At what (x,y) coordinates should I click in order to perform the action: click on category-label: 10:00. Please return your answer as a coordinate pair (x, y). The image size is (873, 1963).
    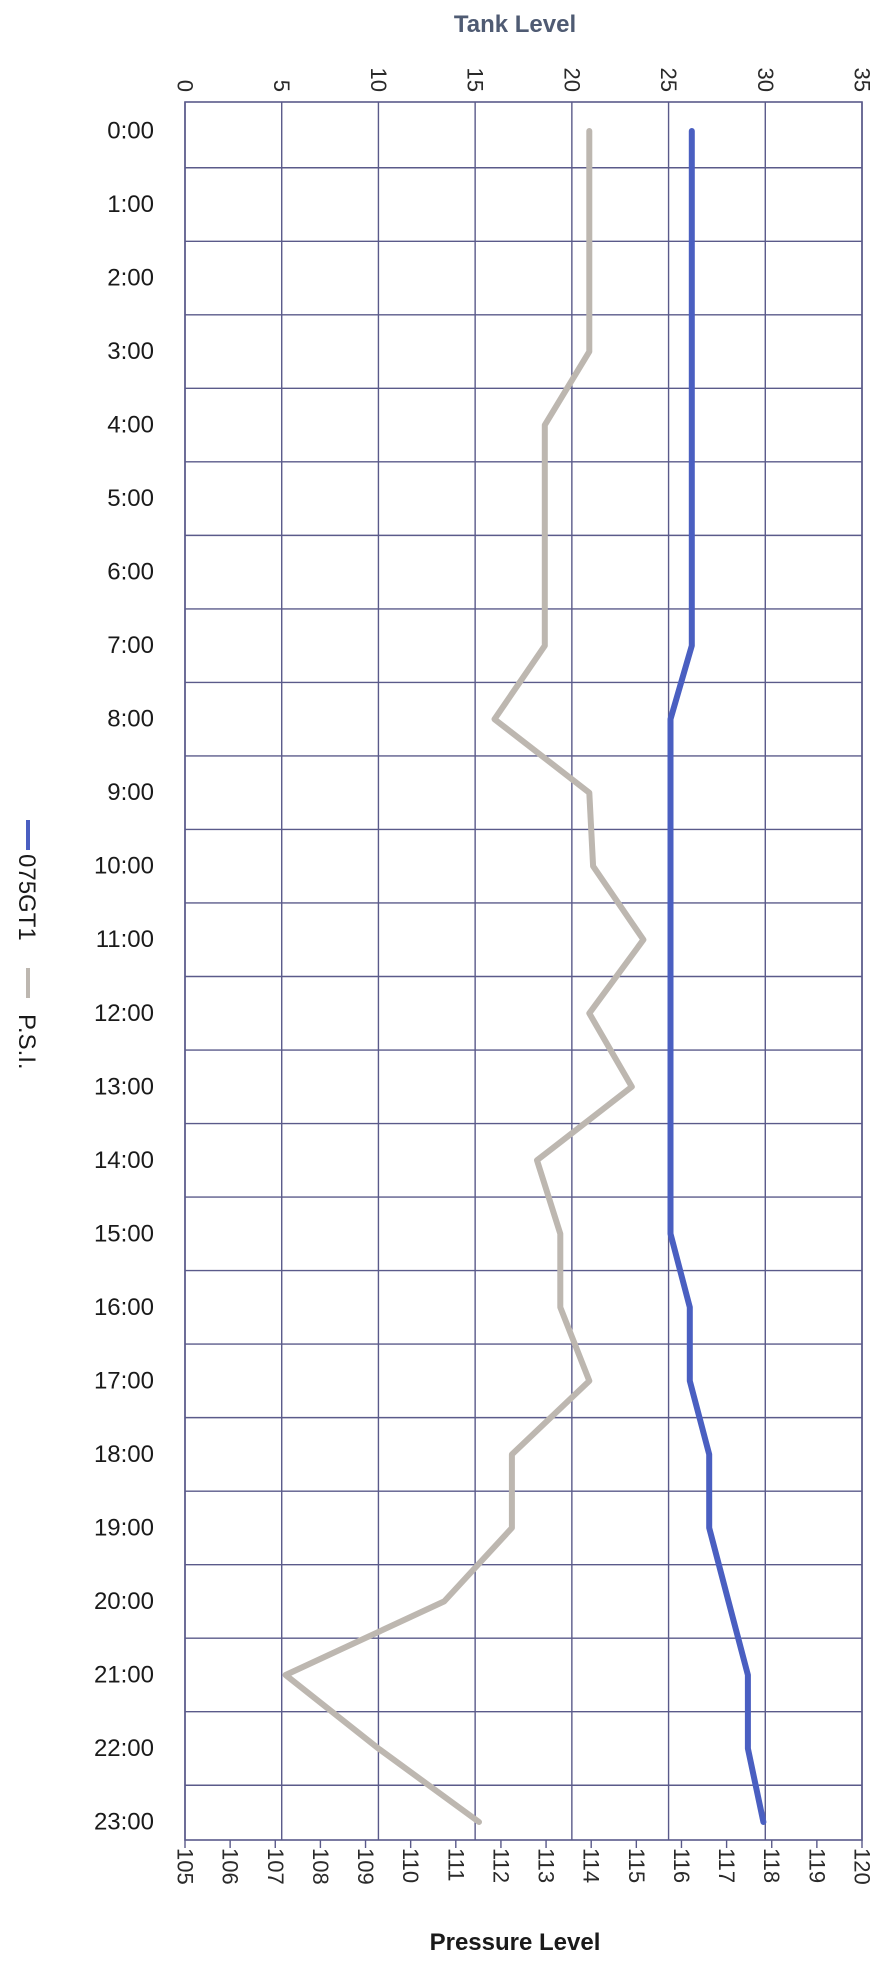
    Looking at the image, I should click on (124, 866).